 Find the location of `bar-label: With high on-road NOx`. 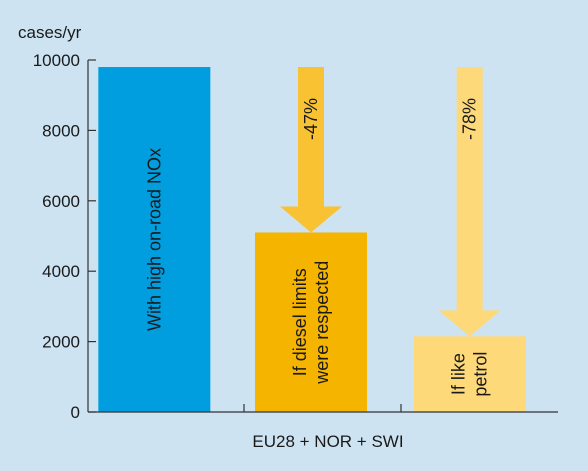

bar-label: With high on-road NOx is located at coordinates (154, 239).